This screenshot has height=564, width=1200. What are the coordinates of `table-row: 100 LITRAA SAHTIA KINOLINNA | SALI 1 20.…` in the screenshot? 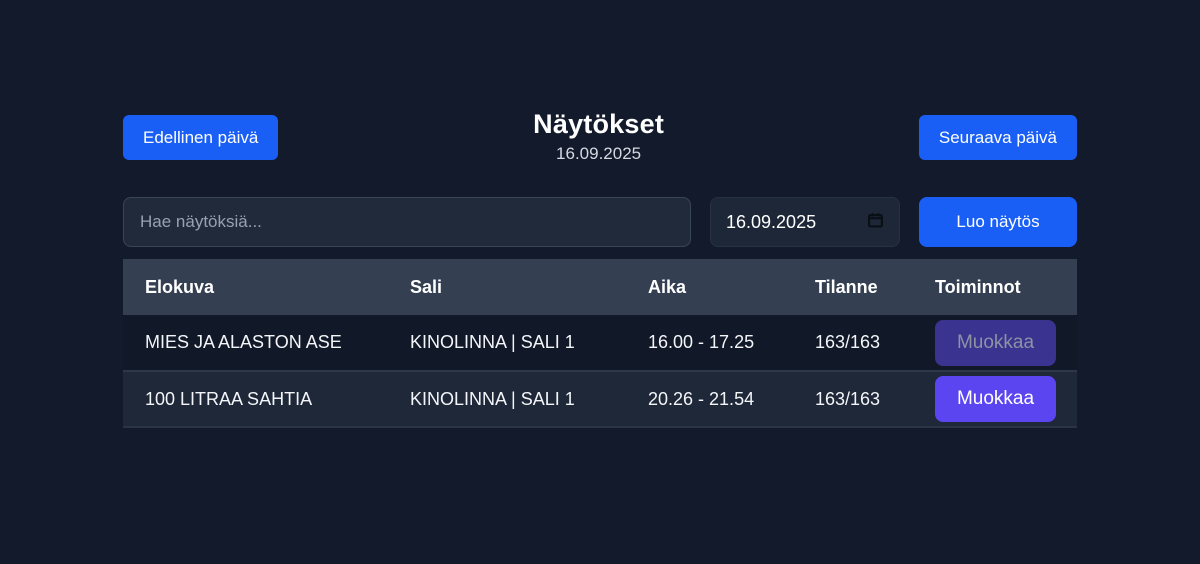 It's located at (600, 399).